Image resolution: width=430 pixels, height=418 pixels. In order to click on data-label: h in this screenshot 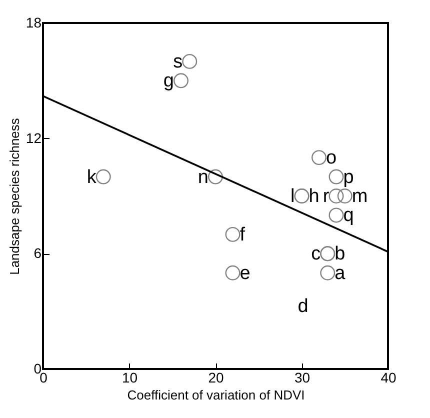, I will do `click(314, 196)`.